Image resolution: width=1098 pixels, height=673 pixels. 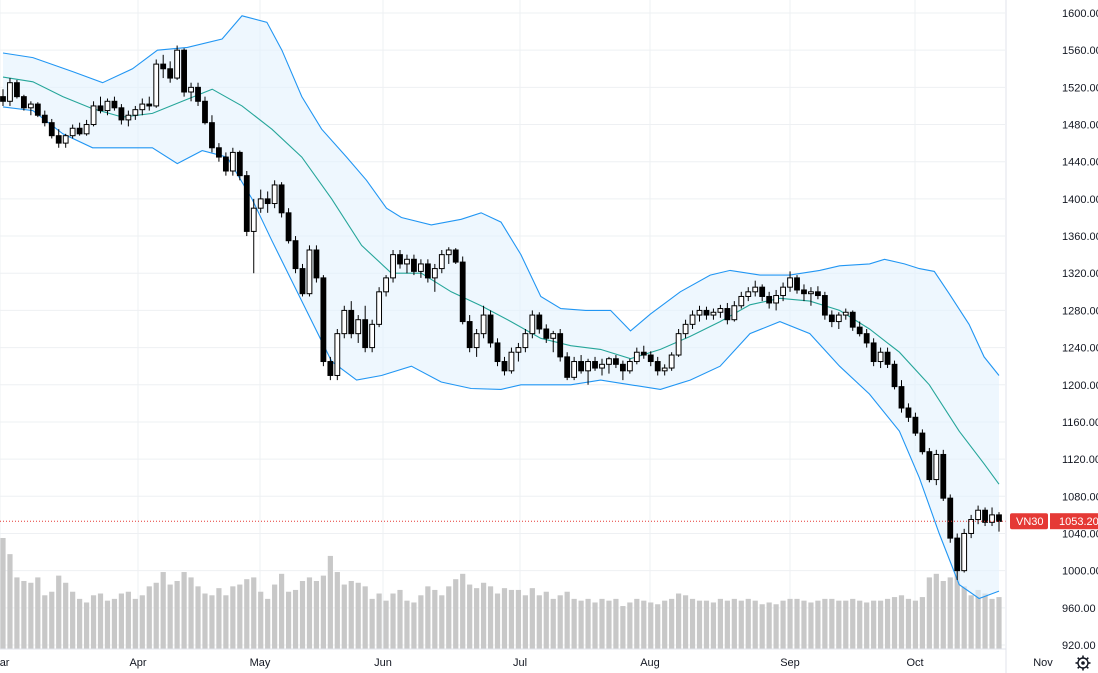 What do you see at coordinates (1083, 663) in the screenshot?
I see `gear-icon` at bounding box center [1083, 663].